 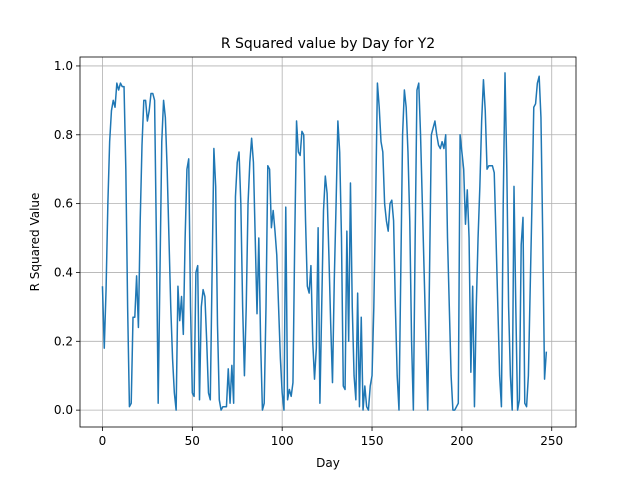 I want to click on x-axis-label: Day, so click(x=328, y=463).